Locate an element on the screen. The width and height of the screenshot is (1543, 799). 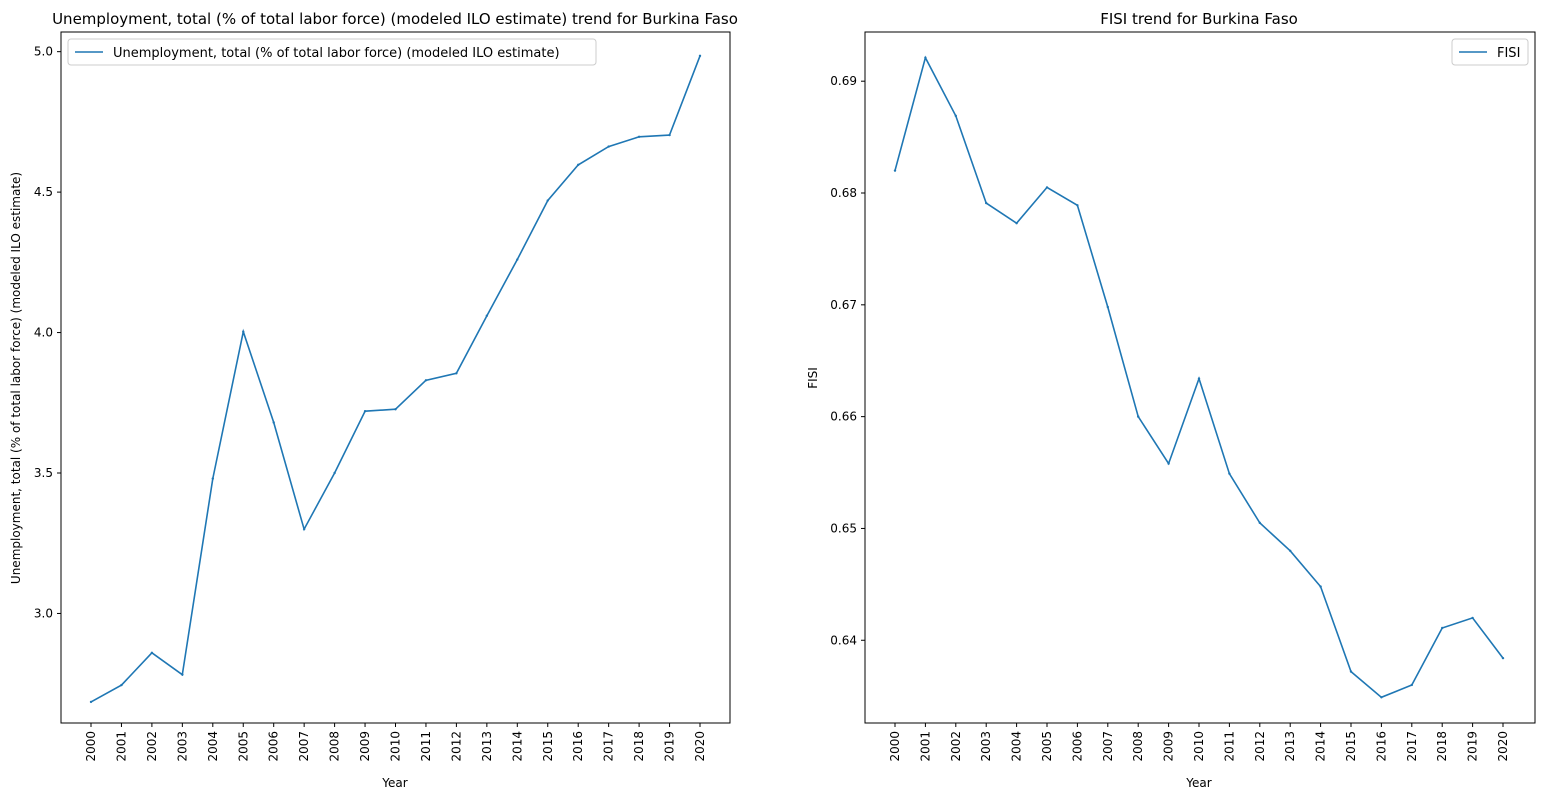
y-tick-label: 0.67 is located at coordinates (843, 305).